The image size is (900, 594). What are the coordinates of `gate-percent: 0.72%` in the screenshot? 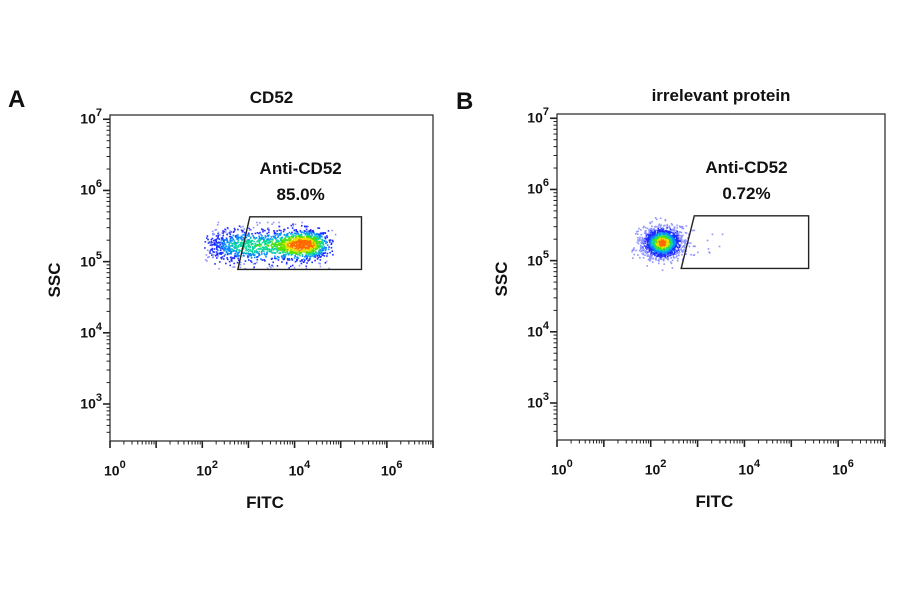 It's located at (746, 193).